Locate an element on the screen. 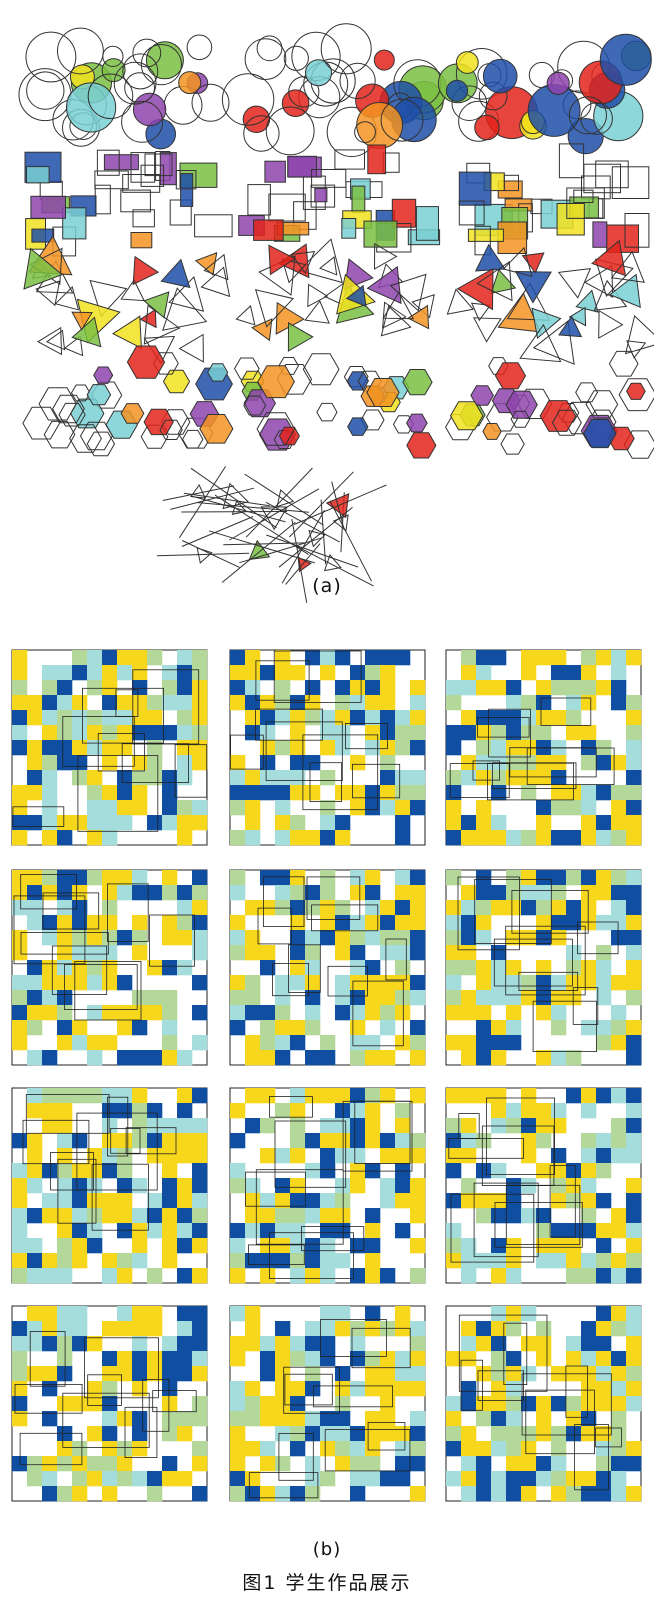 Image resolution: width=654 pixels, height=1599 pixels. panel-a-label: (a) is located at coordinates (327, 586).